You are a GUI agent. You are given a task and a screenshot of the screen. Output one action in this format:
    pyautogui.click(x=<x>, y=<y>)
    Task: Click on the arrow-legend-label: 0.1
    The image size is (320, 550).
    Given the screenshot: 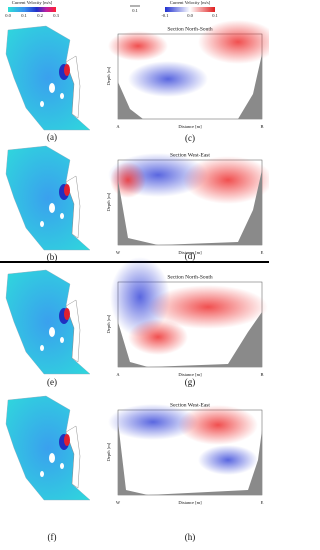 What is the action you would take?
    pyautogui.click(x=135, y=10)
    